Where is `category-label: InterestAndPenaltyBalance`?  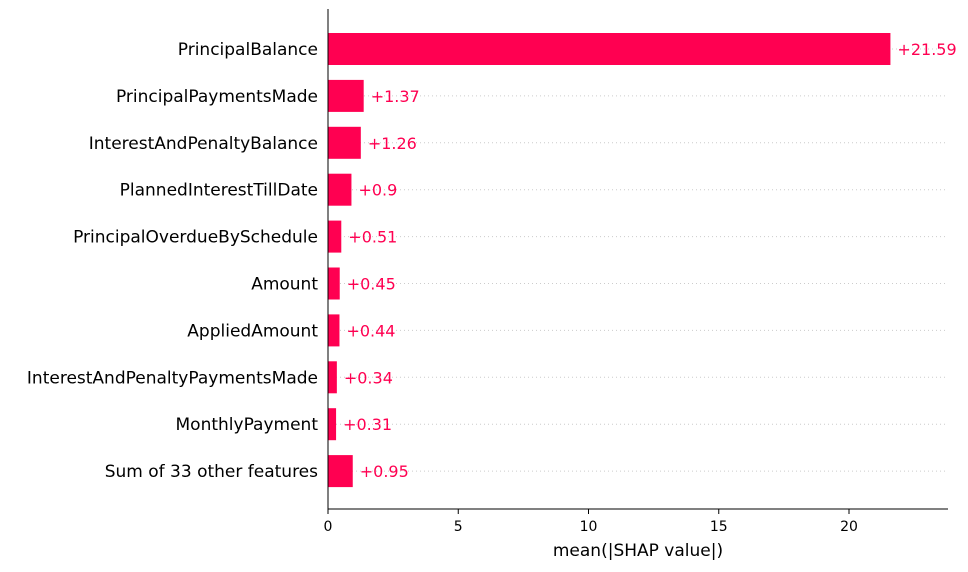 category-label: InterestAndPenaltyBalance is located at coordinates (203, 144).